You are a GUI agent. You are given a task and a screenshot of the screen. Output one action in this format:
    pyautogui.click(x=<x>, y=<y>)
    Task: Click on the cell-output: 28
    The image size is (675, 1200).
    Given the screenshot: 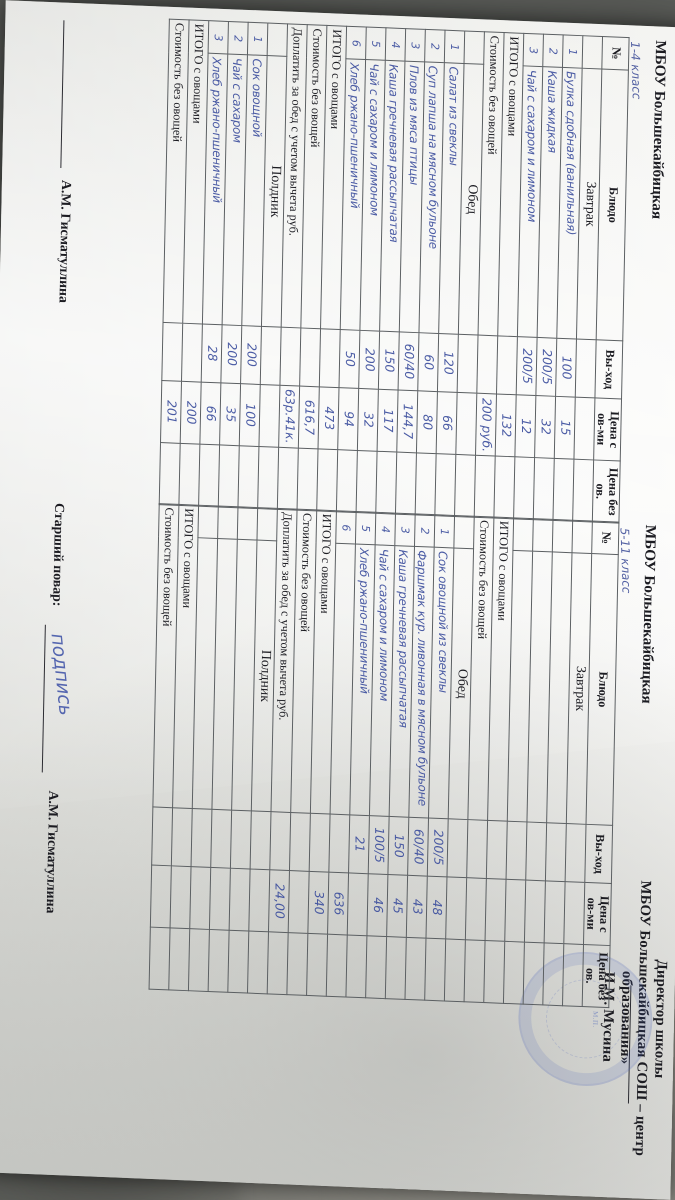 What is the action you would take?
    pyautogui.click(x=212, y=353)
    